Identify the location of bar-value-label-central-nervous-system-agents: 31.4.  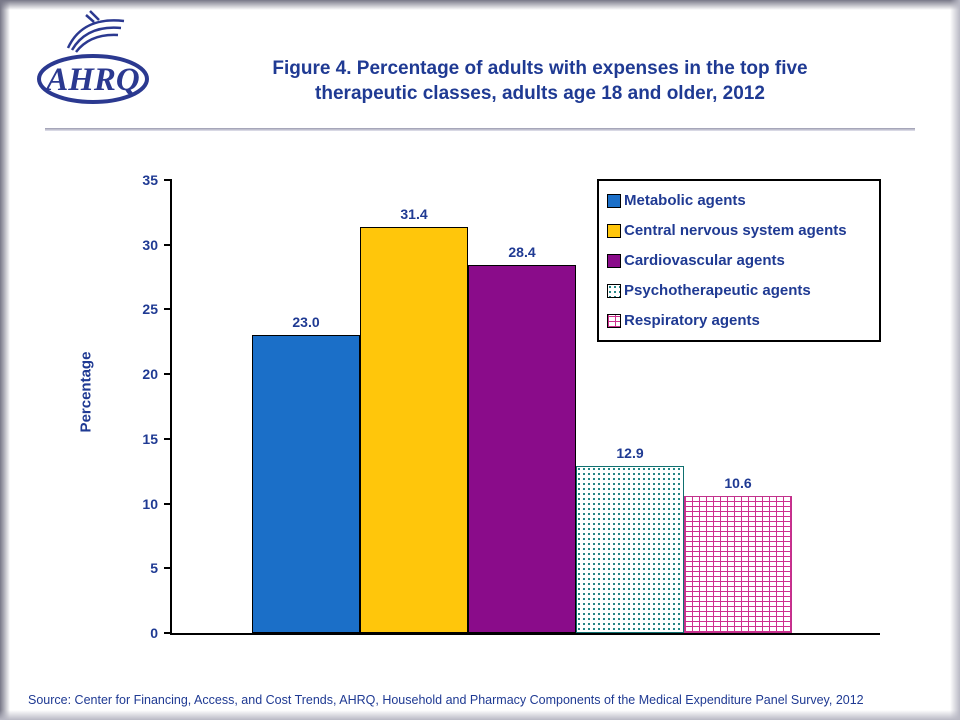
(414, 213).